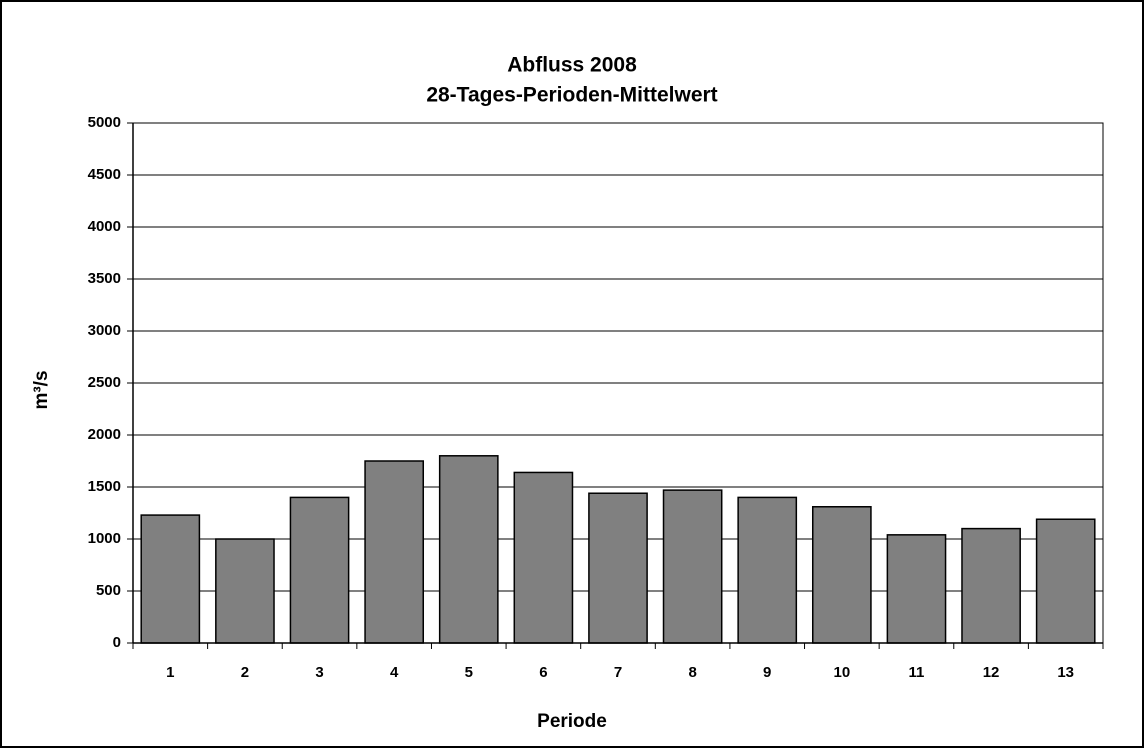 This screenshot has height=749, width=1145. I want to click on x-tick-label: 4, so click(394, 672).